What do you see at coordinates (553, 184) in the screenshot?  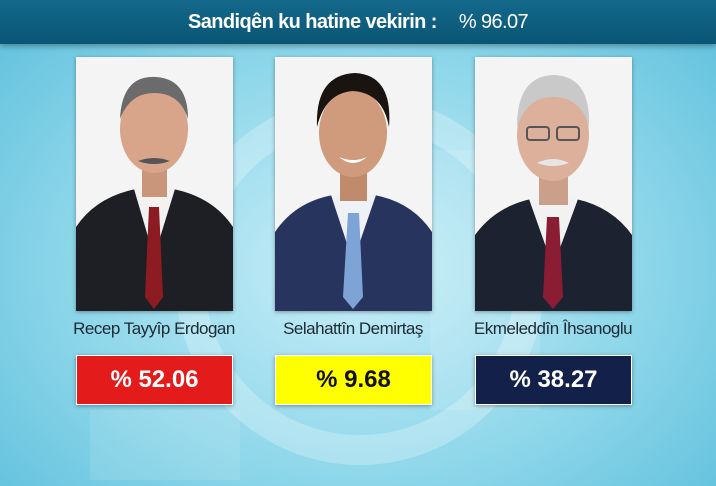 I see `candidate-photo-ihsanoglu` at bounding box center [553, 184].